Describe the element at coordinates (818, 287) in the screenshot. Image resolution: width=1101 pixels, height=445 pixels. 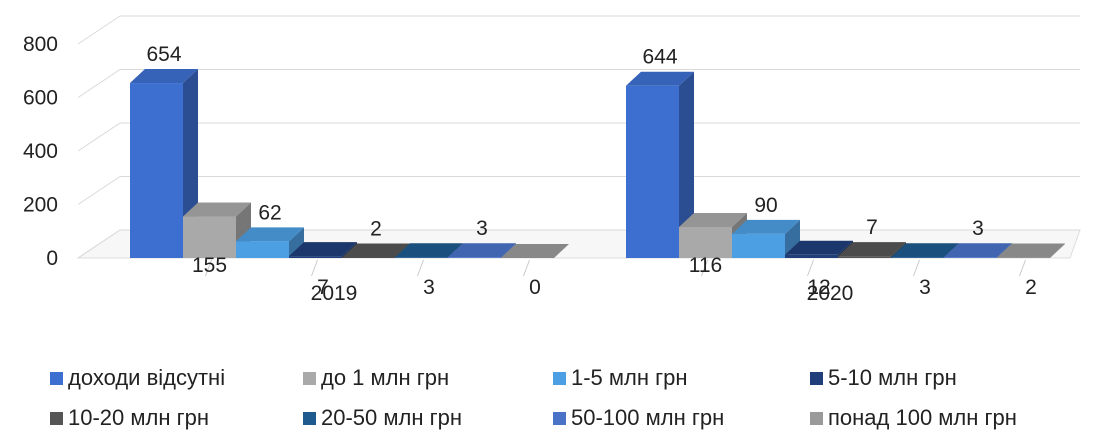
I see `data-label: 12` at that location.